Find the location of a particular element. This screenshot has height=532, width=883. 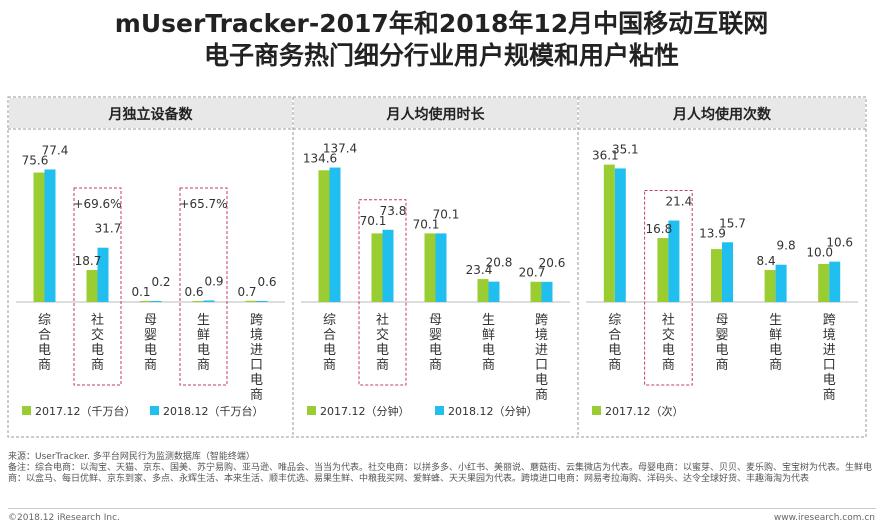

legend-label: 2017.12（千万台） is located at coordinates (85, 411).